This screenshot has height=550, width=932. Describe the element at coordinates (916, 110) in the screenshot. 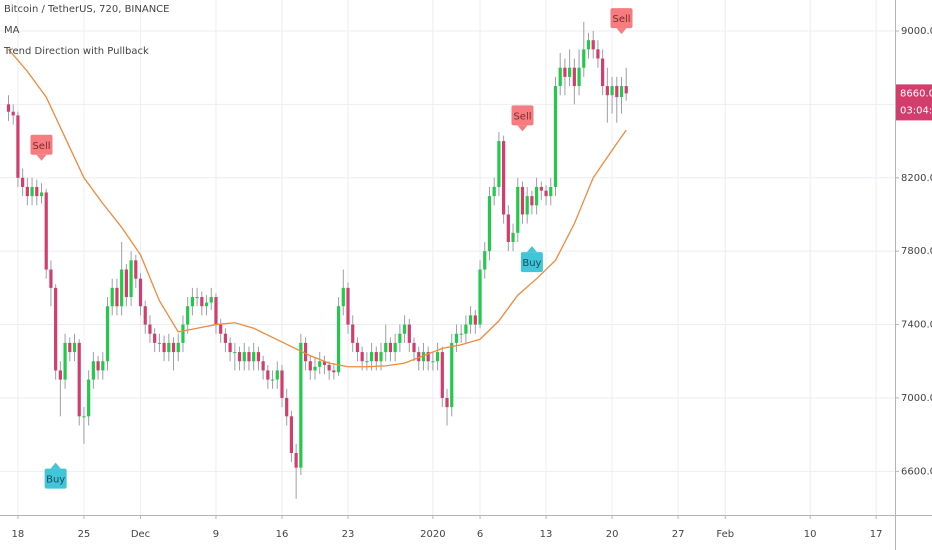

I see `price-countdown: 03:04:12` at that location.